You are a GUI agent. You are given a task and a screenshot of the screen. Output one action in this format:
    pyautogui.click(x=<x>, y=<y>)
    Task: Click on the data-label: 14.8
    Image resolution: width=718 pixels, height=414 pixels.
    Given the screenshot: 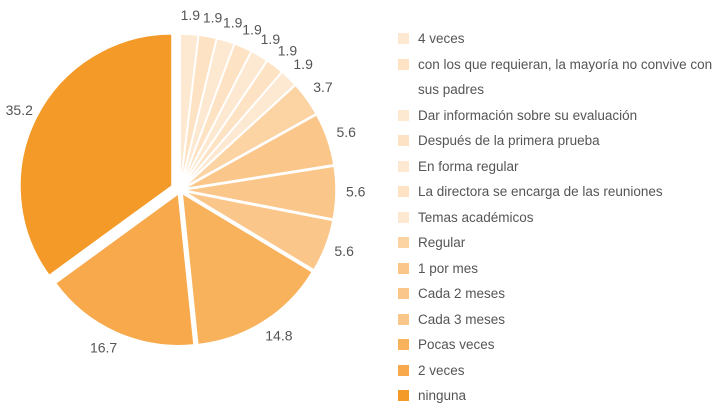 What is the action you would take?
    pyautogui.click(x=278, y=336)
    